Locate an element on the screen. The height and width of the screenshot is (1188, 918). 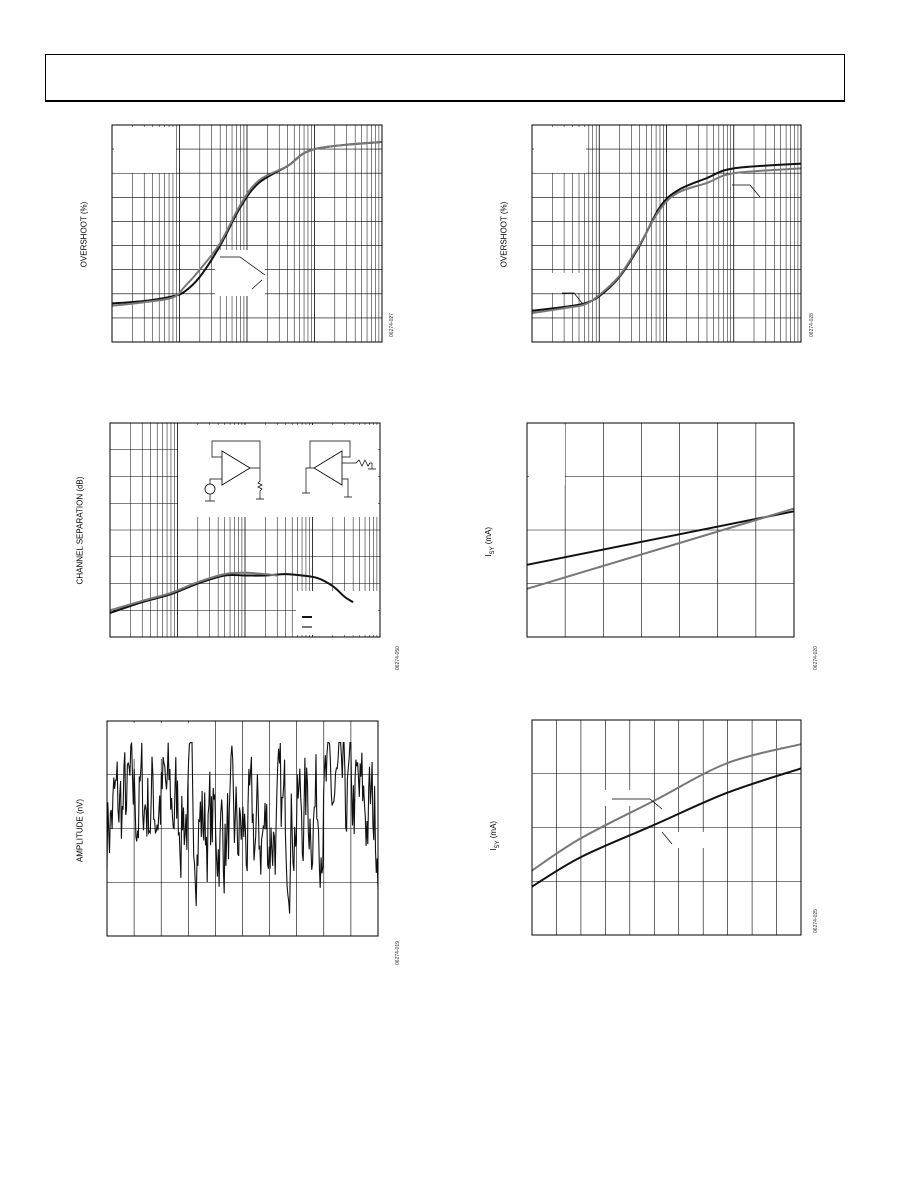
chart-overshoot-right is located at coordinates (666, 233).